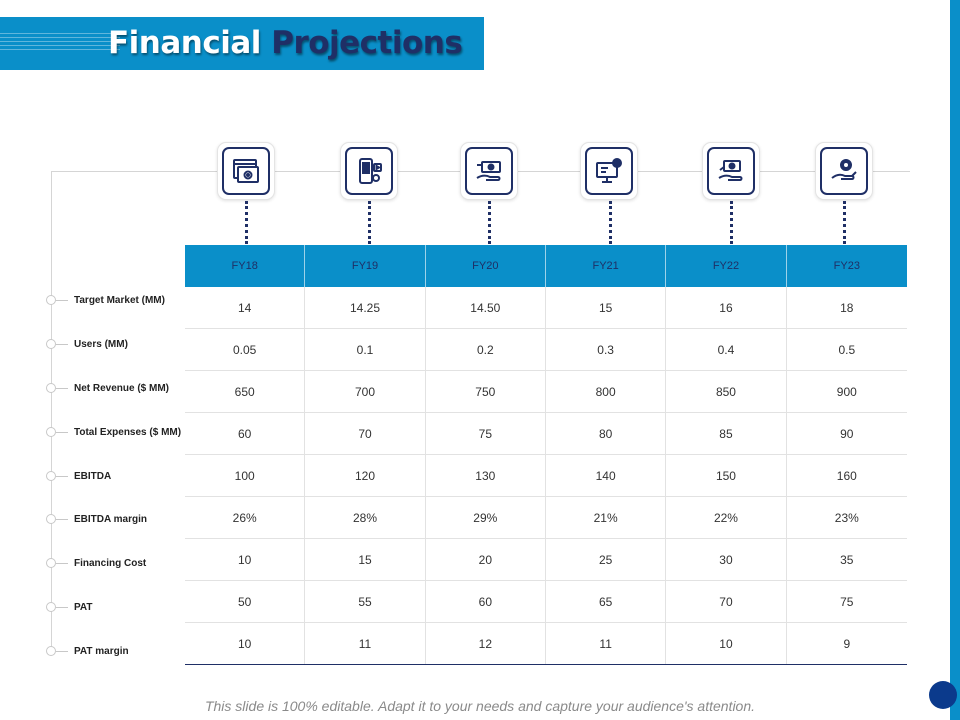 This screenshot has width=960, height=720. What do you see at coordinates (726, 266) in the screenshot?
I see `column-header: FY22` at bounding box center [726, 266].